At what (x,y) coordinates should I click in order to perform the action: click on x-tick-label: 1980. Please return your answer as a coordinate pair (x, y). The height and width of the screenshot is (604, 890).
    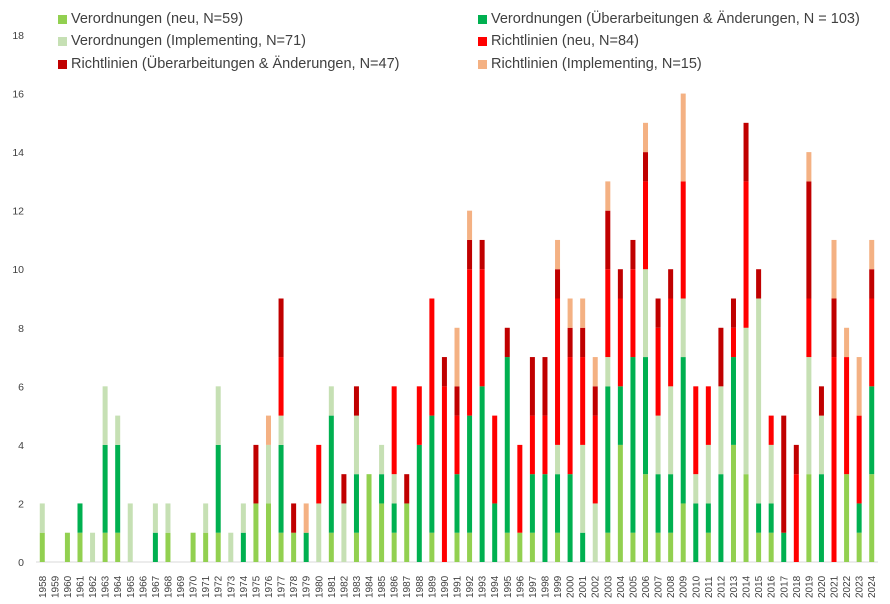
    Looking at the image, I should click on (319, 586).